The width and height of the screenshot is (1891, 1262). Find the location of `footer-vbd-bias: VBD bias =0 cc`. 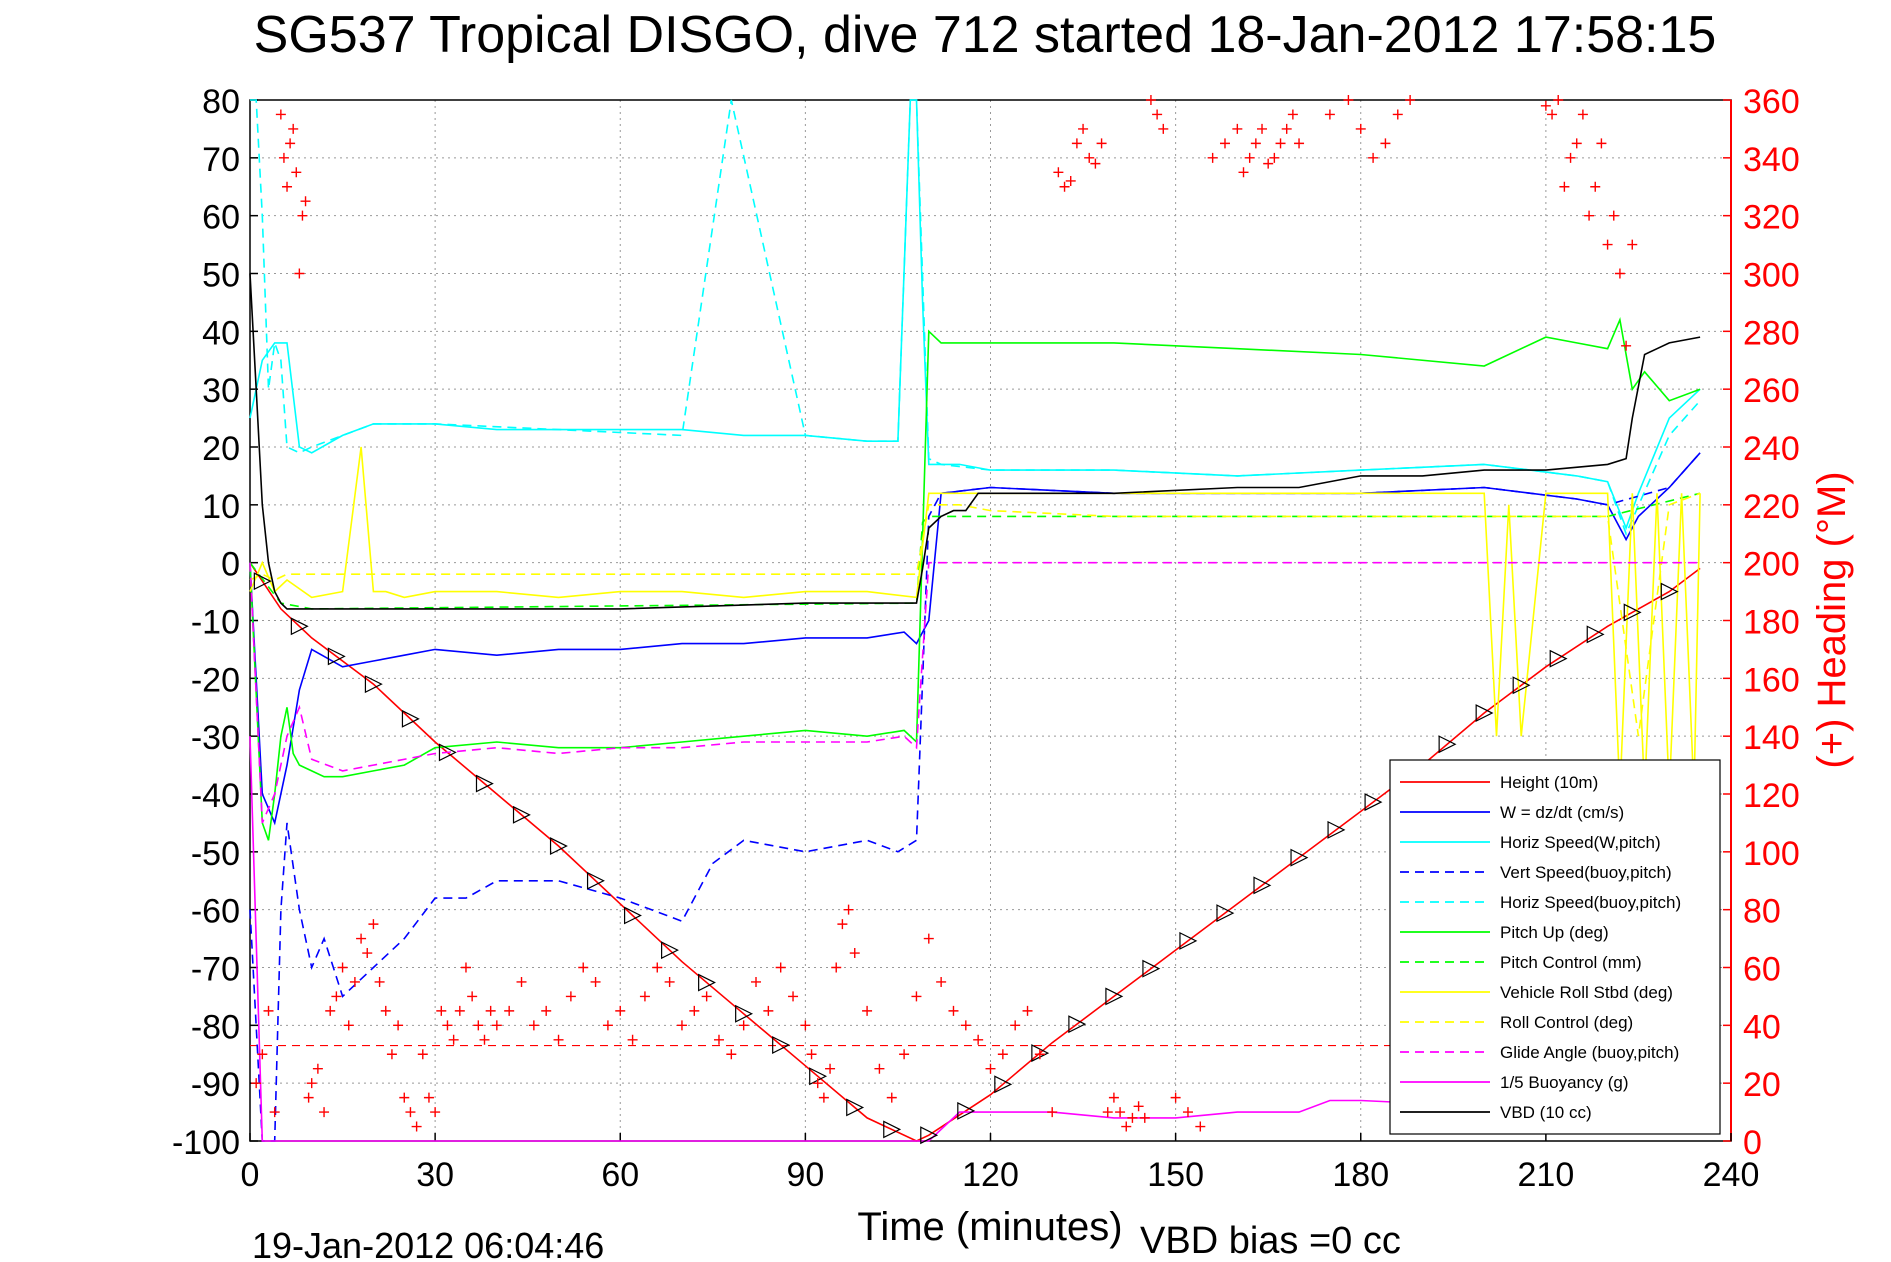

footer-vbd-bias: VBD bias =0 cc is located at coordinates (1270, 1241).